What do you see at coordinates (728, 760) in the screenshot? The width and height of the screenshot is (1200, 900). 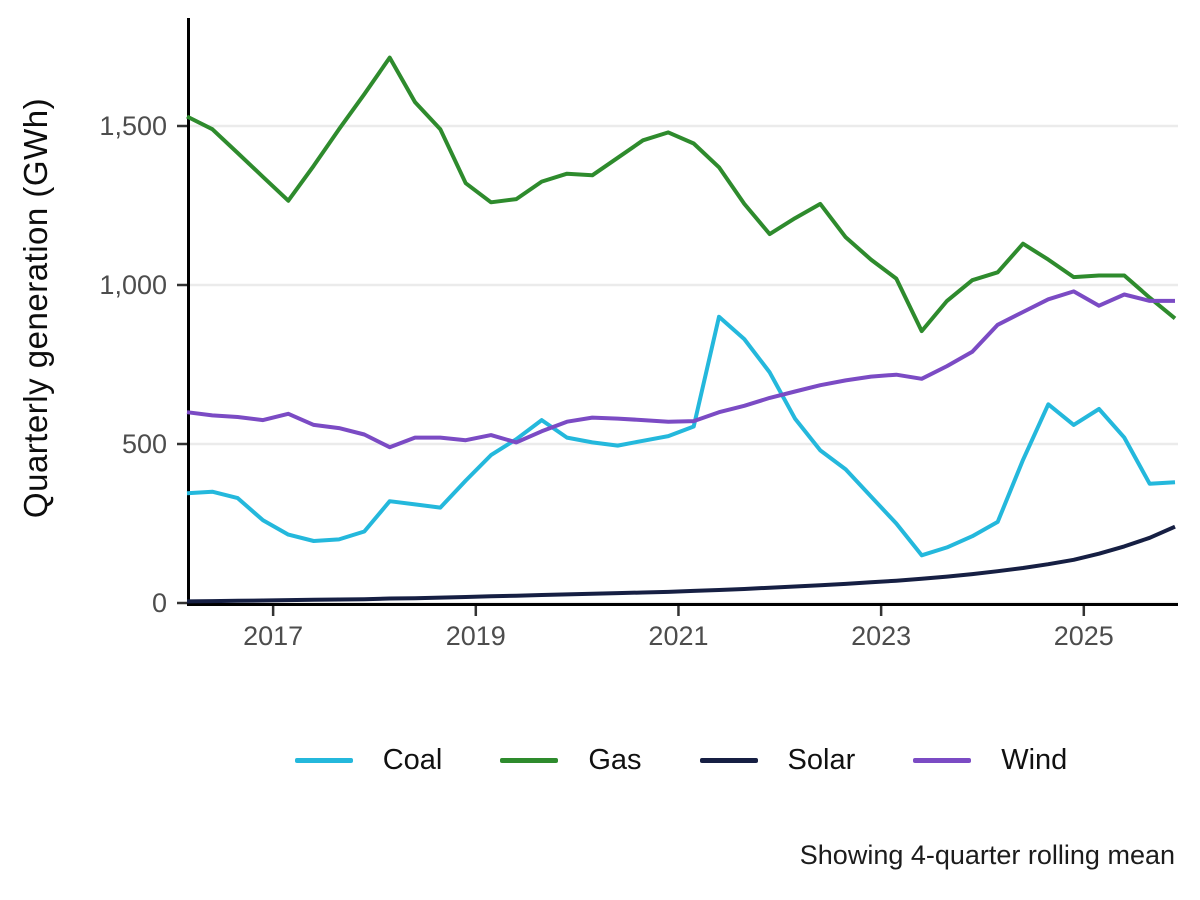 I see `solar-line-swatch` at bounding box center [728, 760].